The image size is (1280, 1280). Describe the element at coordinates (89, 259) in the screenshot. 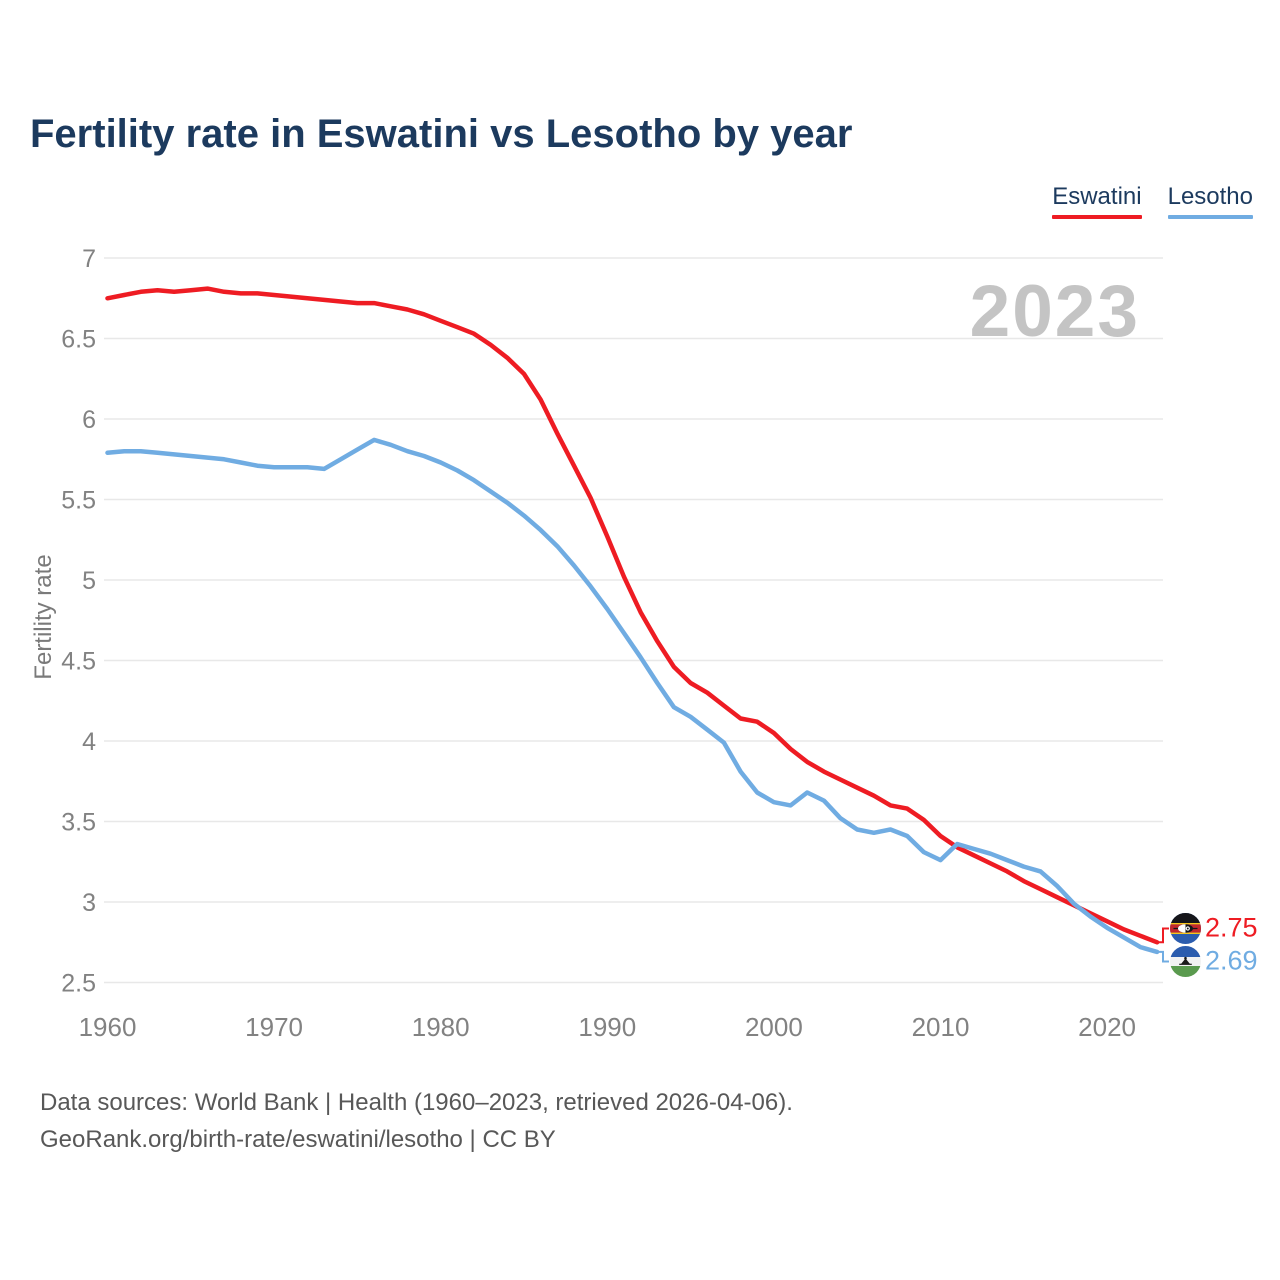

I see `y-tick-label: 7` at that location.